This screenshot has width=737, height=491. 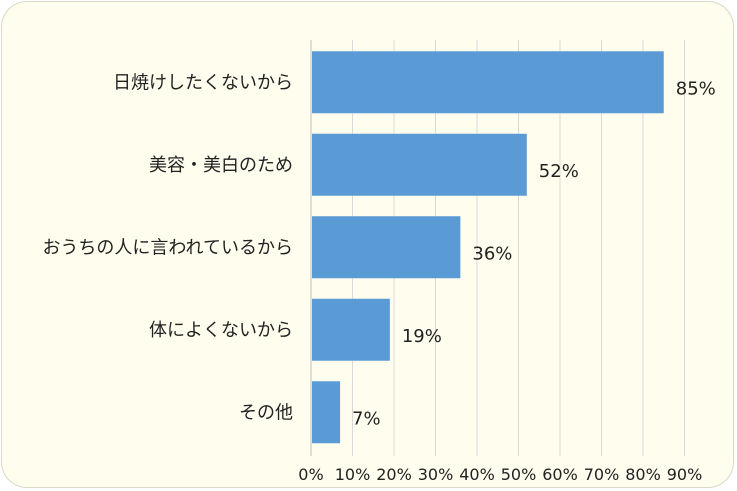 What do you see at coordinates (266, 412) in the screenshot?
I see `category-label: その他` at bounding box center [266, 412].